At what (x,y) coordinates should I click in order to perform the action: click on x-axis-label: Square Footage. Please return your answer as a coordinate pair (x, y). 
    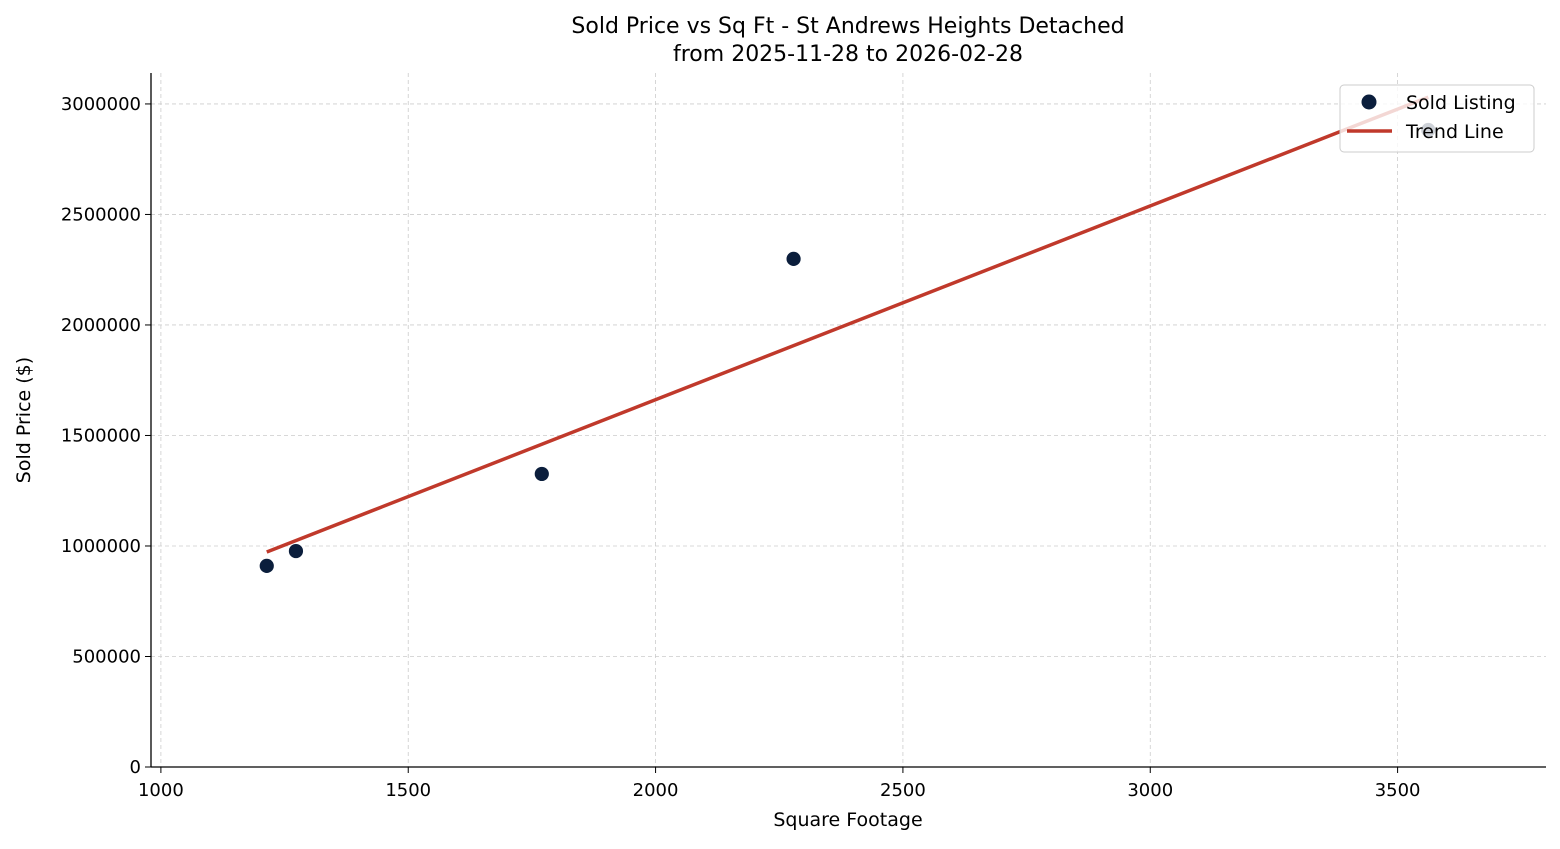
    Looking at the image, I should click on (847, 820).